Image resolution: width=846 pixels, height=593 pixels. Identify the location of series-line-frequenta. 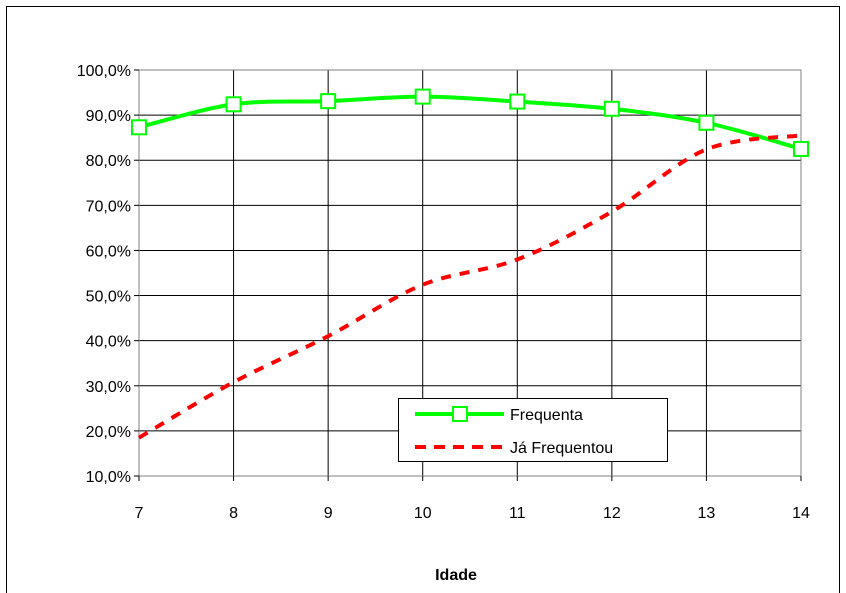
(470, 122).